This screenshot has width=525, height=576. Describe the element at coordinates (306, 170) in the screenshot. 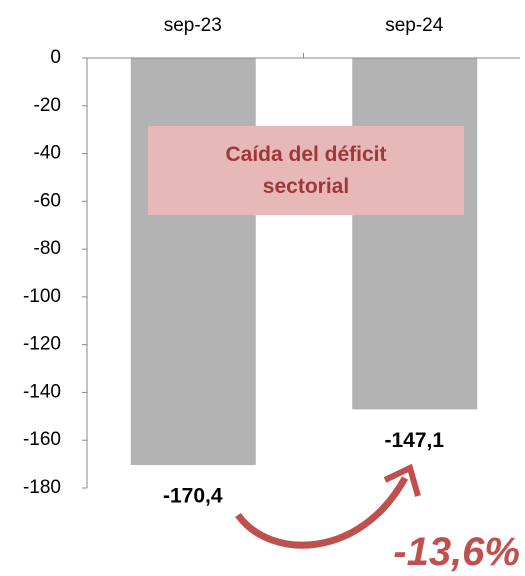

I see `annotation-box: Caída del déficit sectorial` at that location.